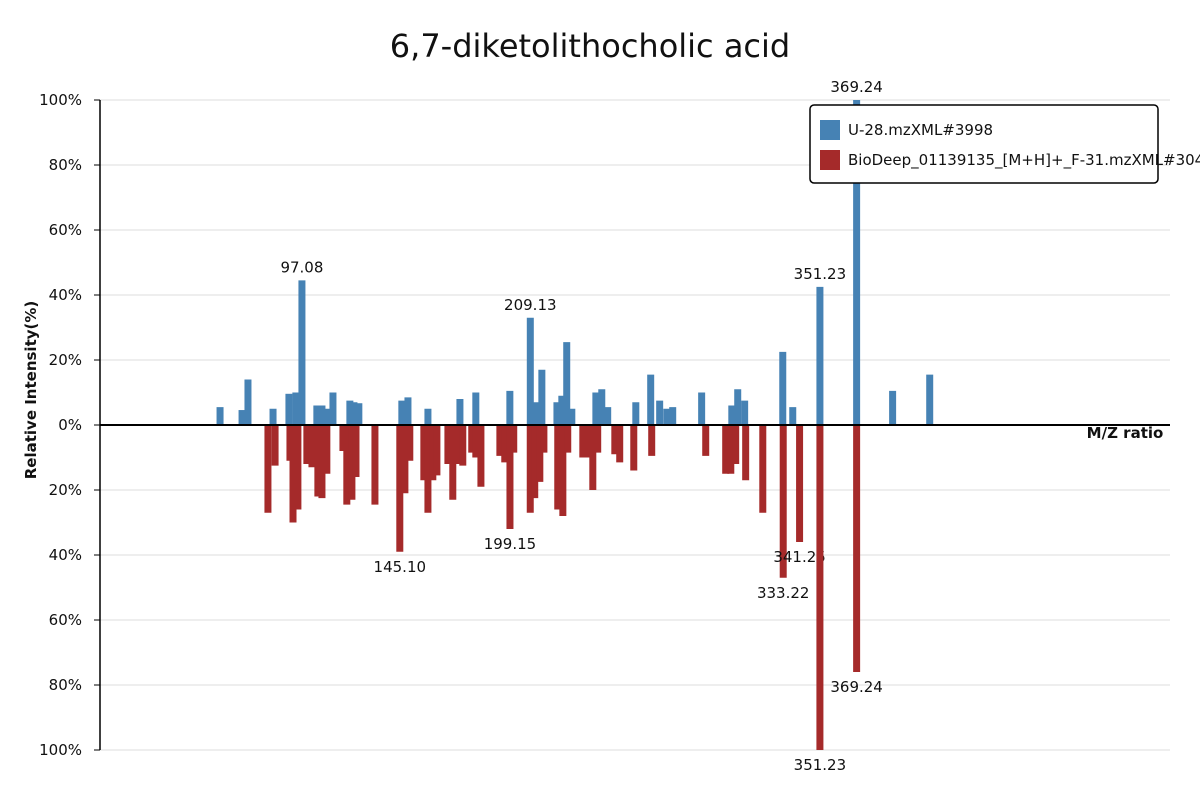 Image resolution: width=1200 pixels, height=804 pixels. What do you see at coordinates (60, 750) in the screenshot?
I see `y-tick-label: 100%` at bounding box center [60, 750].